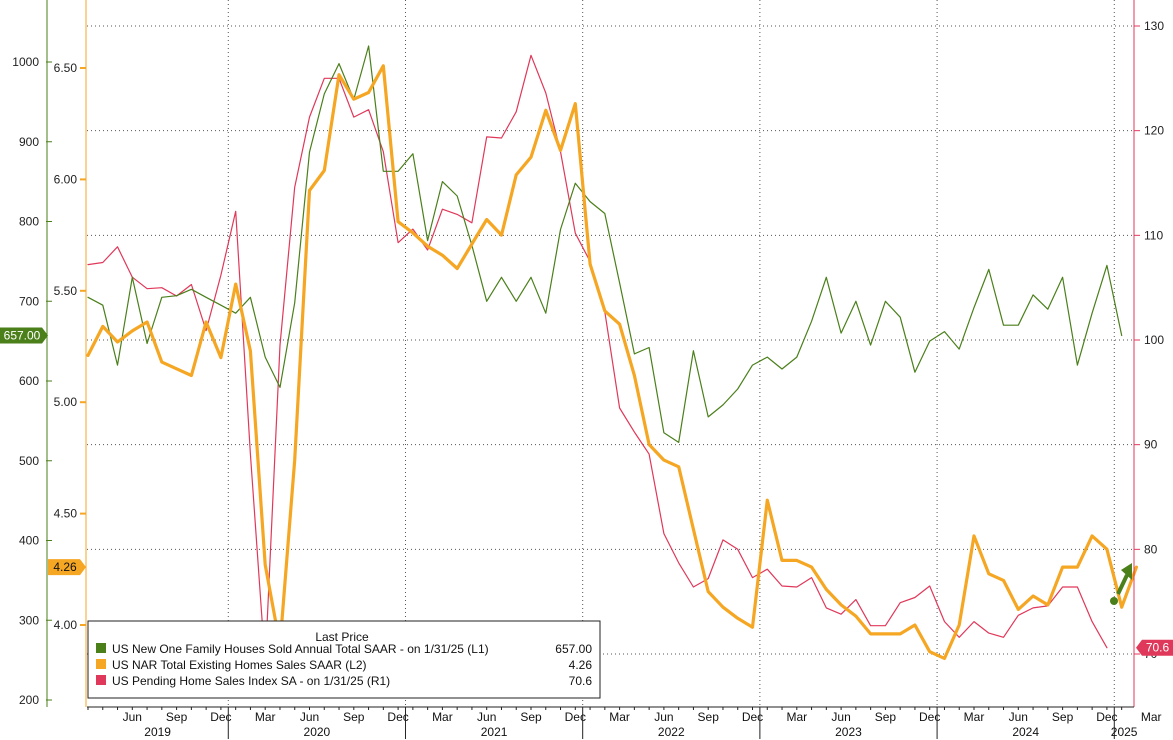 Image resolution: width=1173 pixels, height=740 pixels. Describe the element at coordinates (581, 681) in the screenshot. I see `legend-value: 70.6` at that location.